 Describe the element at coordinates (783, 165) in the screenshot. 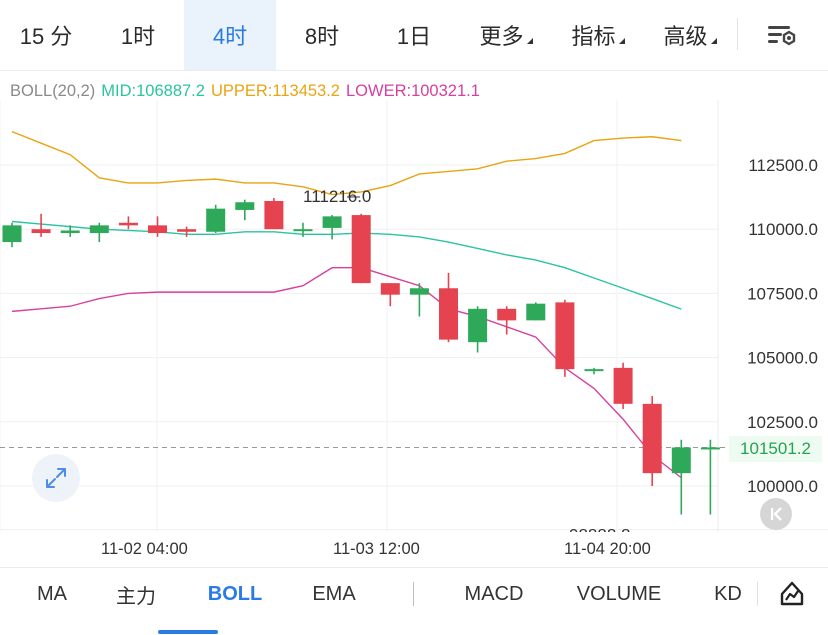

I see `price-tick-label: 112500.0` at that location.